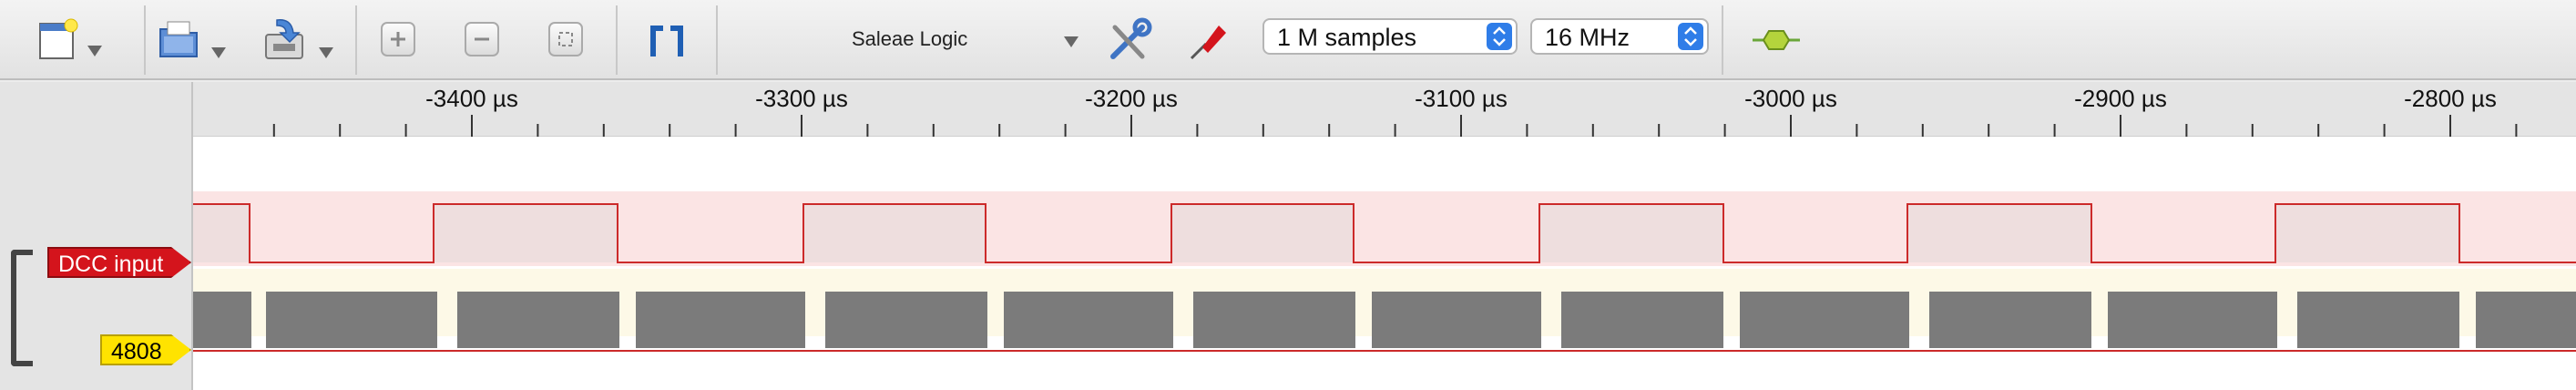 This screenshot has width=2576, height=390. Describe the element at coordinates (1384, 233) in the screenshot. I see `dcc-input-waveform` at that location.